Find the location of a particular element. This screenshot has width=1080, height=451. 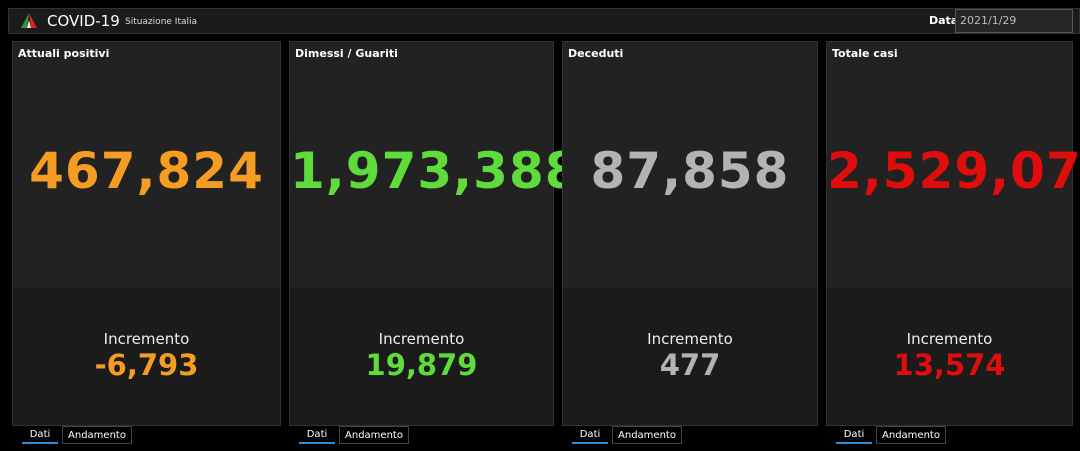

increment-value: 19,879 is located at coordinates (421, 365).